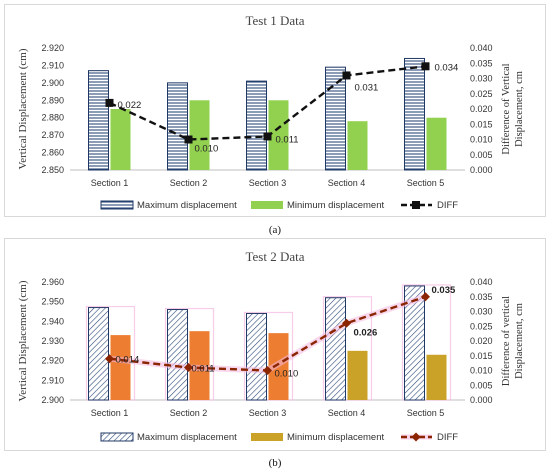 The height and width of the screenshot is (472, 550). What do you see at coordinates (130, 105) in the screenshot?
I see `diff-data-label: 0.022` at bounding box center [130, 105].